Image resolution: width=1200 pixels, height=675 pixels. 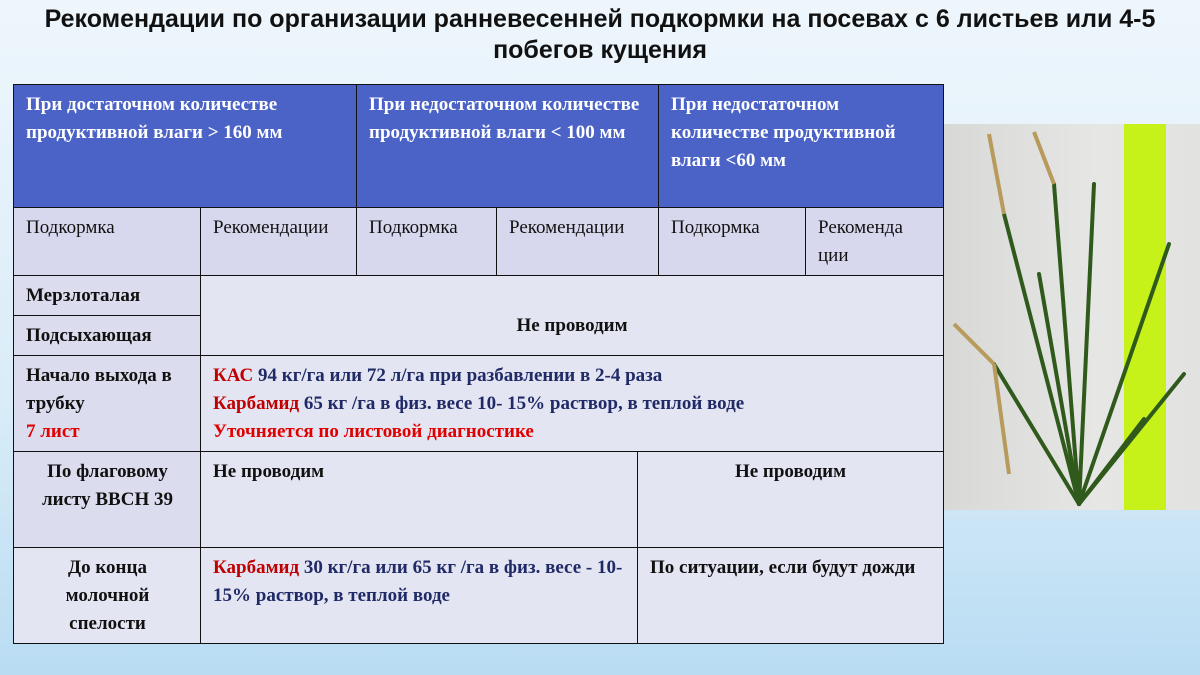 I want to click on row-label-flag-leaf: По флаговому листу ВВСН 39, so click(x=107, y=500).